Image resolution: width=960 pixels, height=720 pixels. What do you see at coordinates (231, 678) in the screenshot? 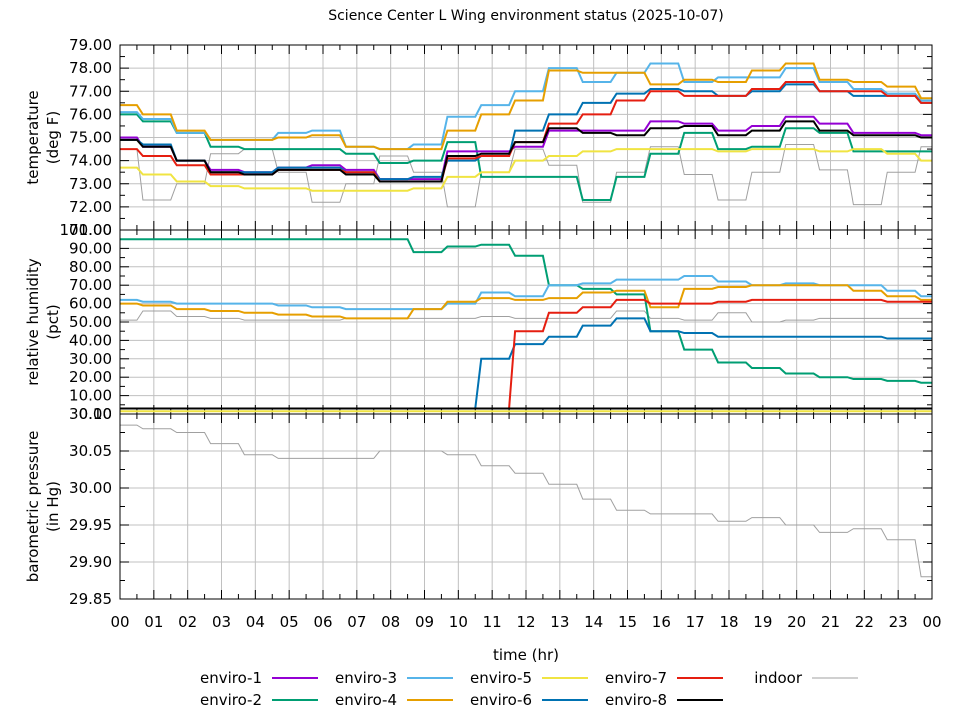
I see `legend-label: enviro-1` at bounding box center [231, 678].